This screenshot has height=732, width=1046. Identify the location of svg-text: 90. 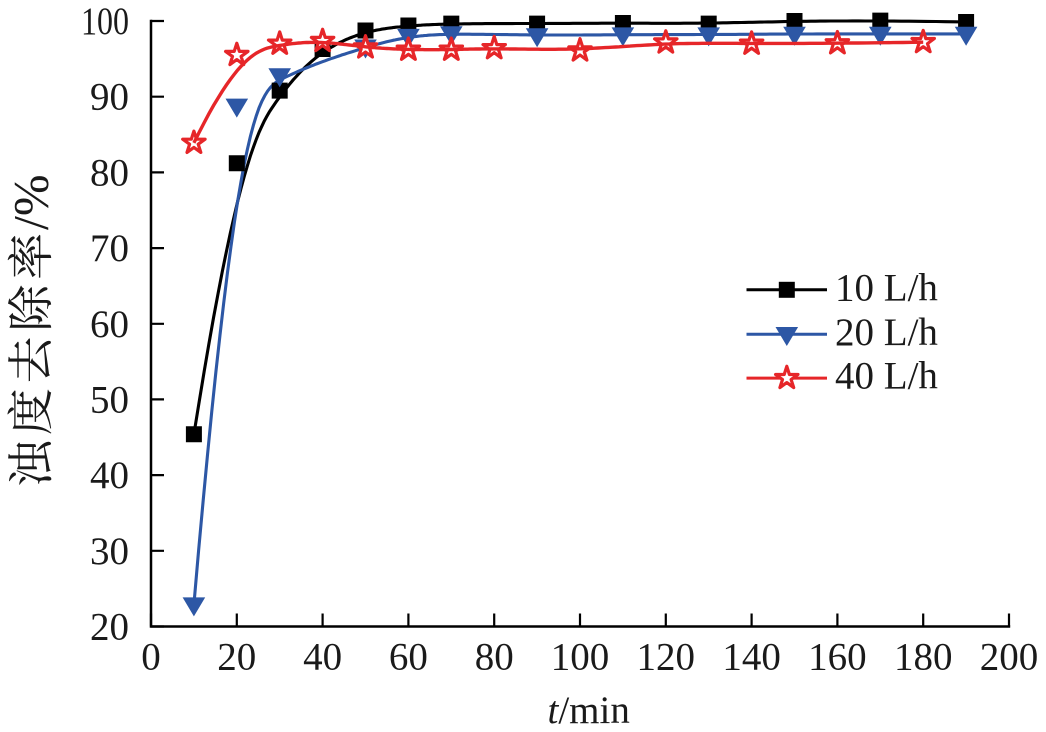
(109, 97).